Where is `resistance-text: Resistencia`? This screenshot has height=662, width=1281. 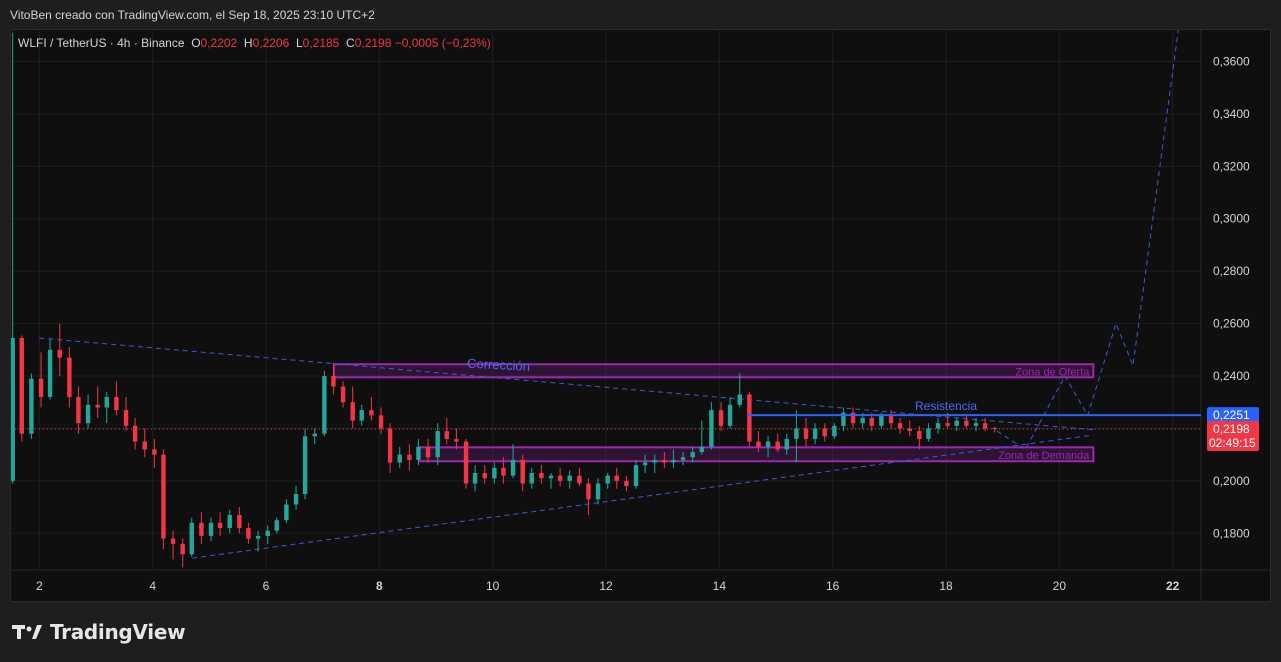 resistance-text: Resistencia is located at coordinates (946, 406).